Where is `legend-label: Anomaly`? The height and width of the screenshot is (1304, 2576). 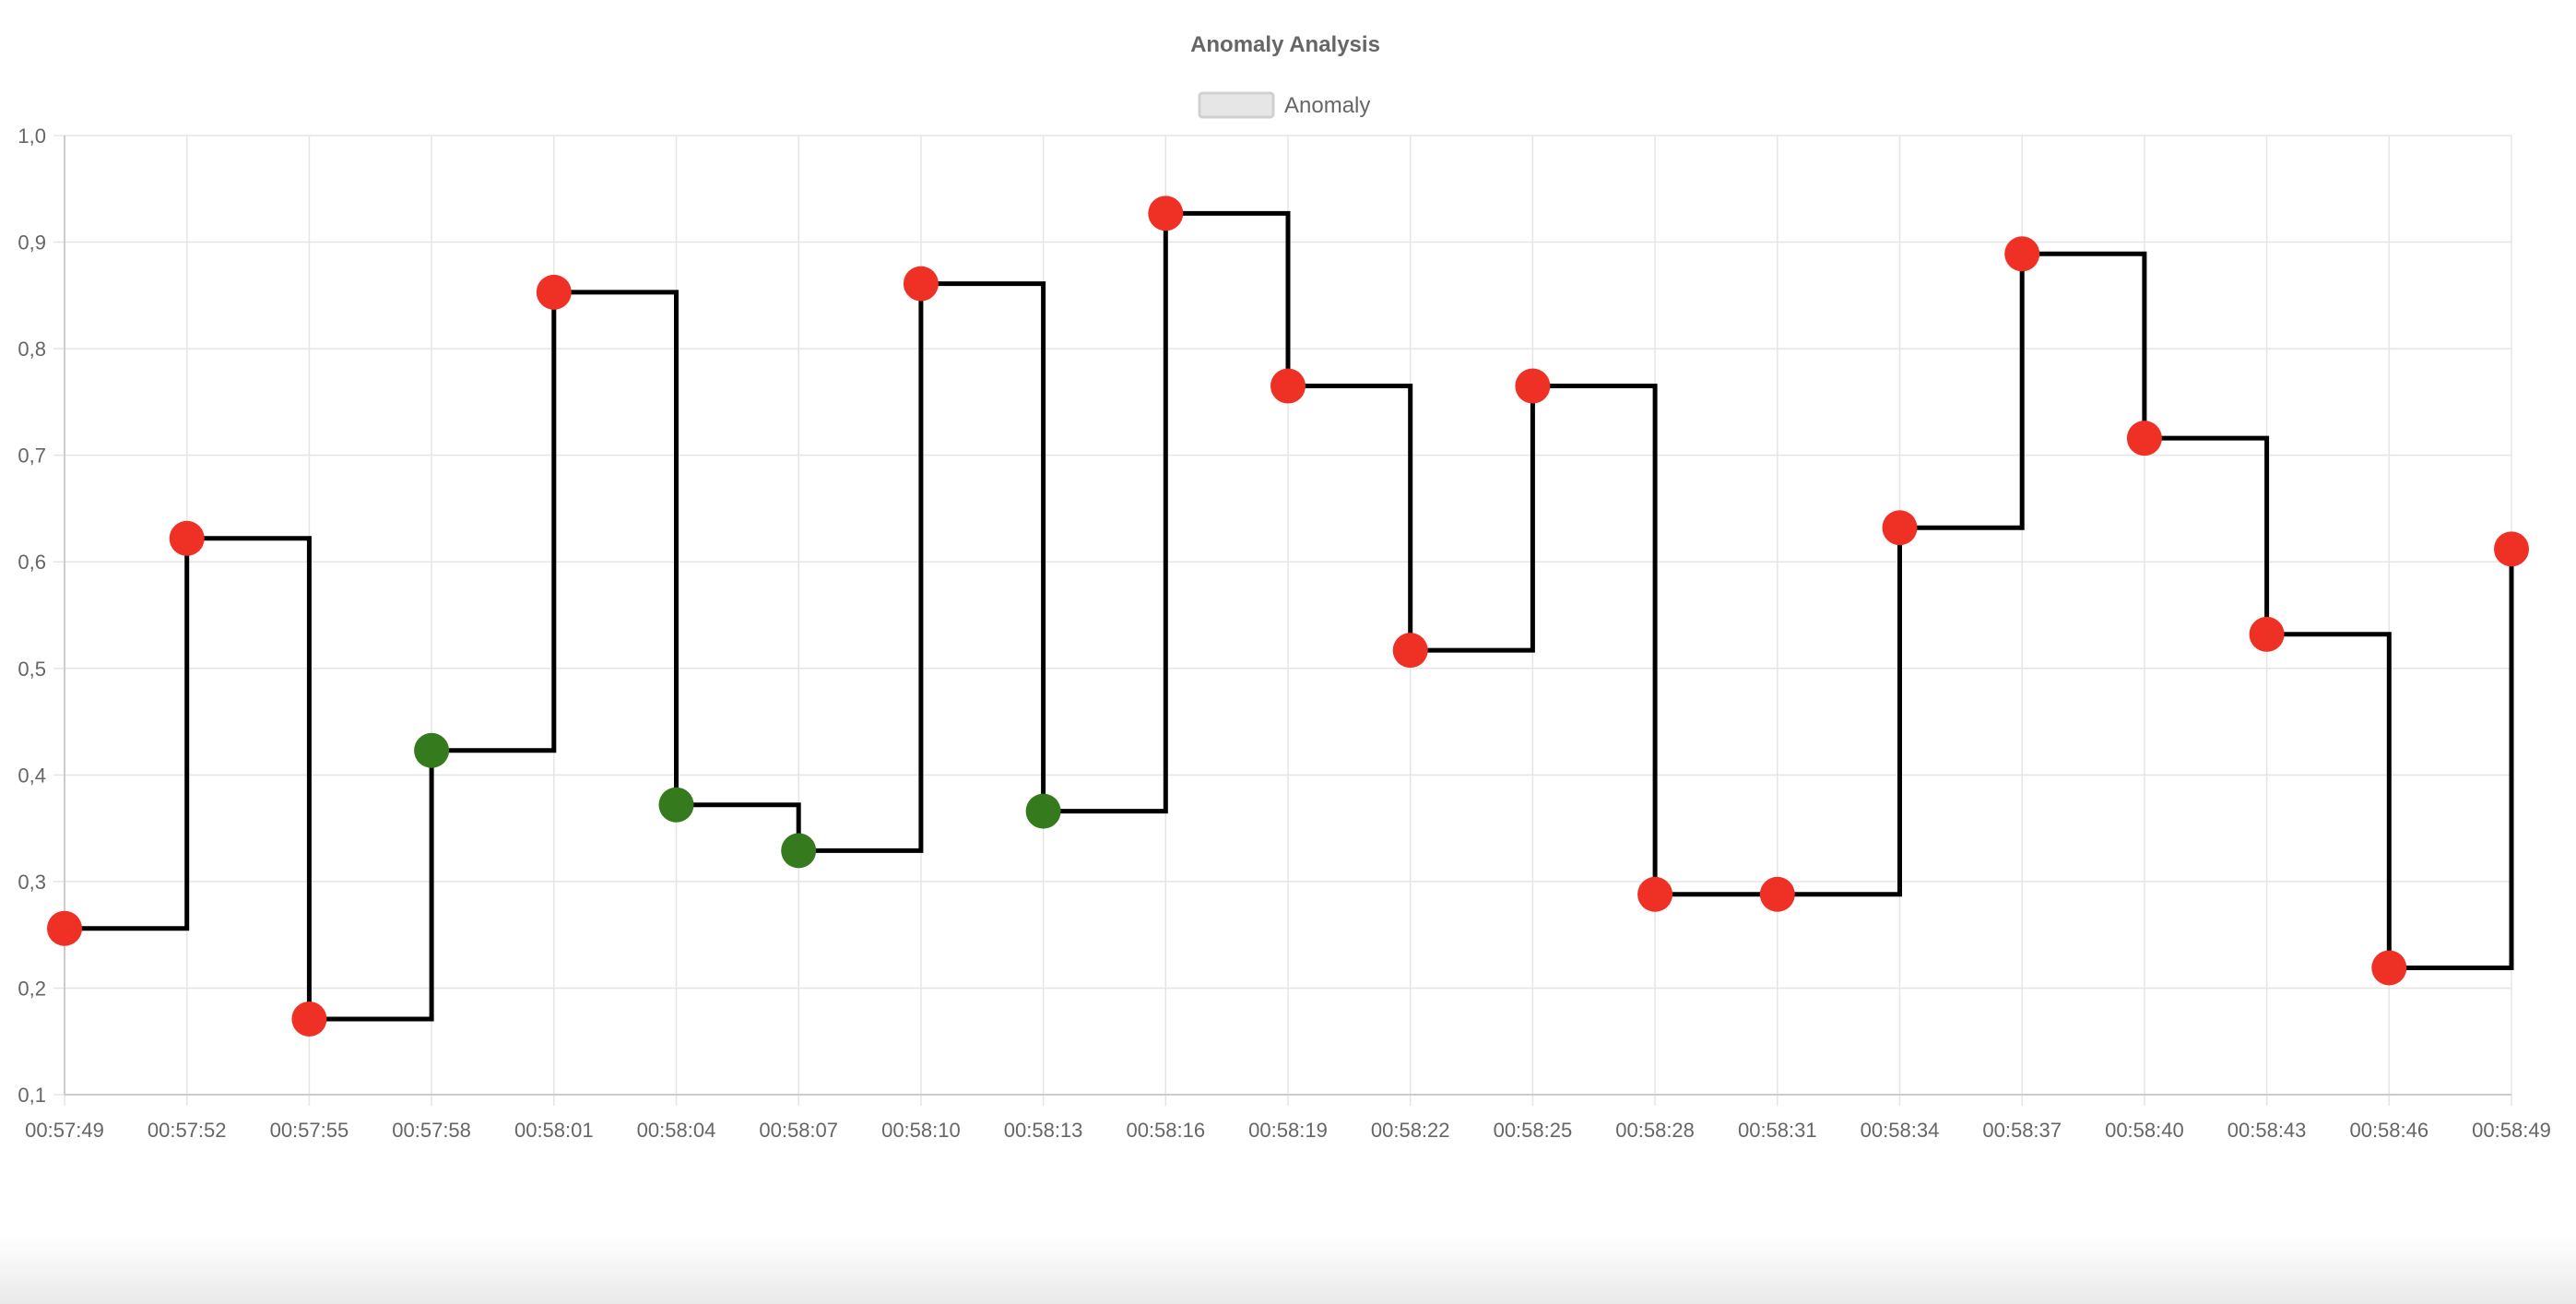 legend-label: Anomaly is located at coordinates (1327, 106).